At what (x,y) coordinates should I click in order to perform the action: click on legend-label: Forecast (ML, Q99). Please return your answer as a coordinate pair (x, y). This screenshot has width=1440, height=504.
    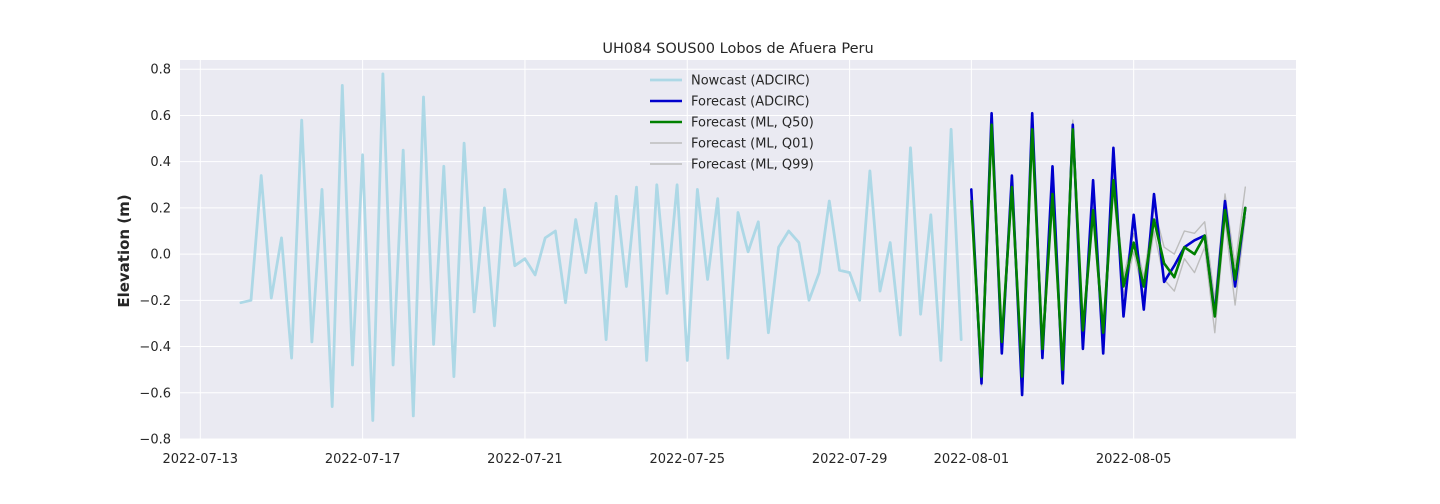
    Looking at the image, I should click on (752, 165).